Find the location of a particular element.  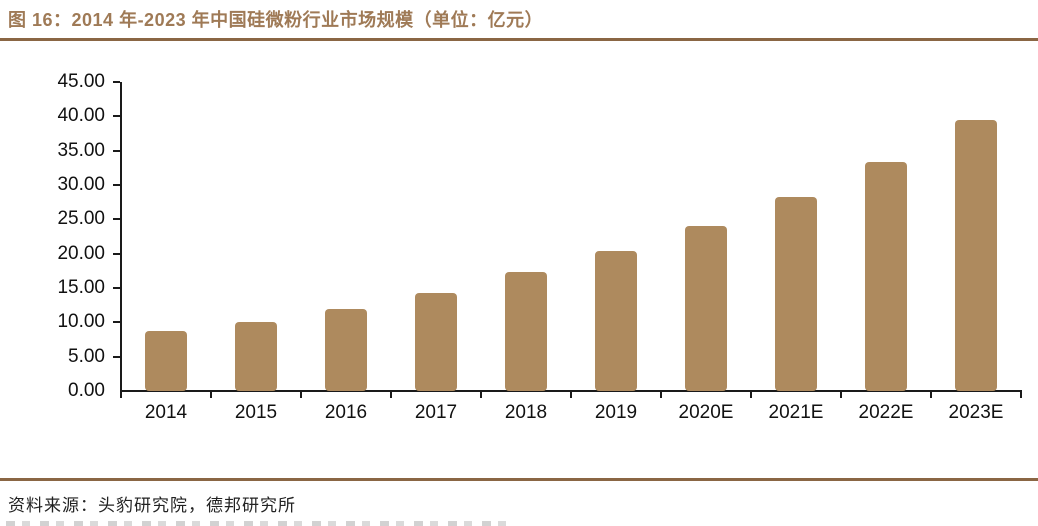

title-divider-line is located at coordinates (519, 39).